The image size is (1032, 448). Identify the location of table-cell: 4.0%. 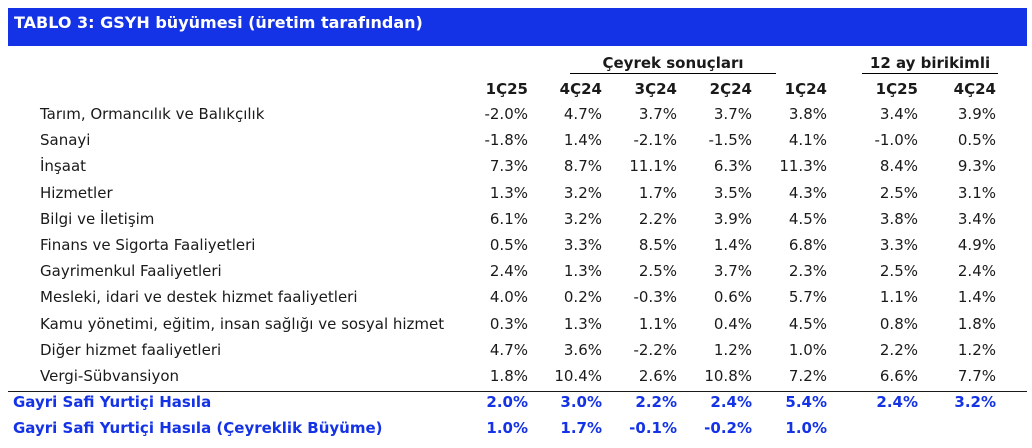
(508, 297).